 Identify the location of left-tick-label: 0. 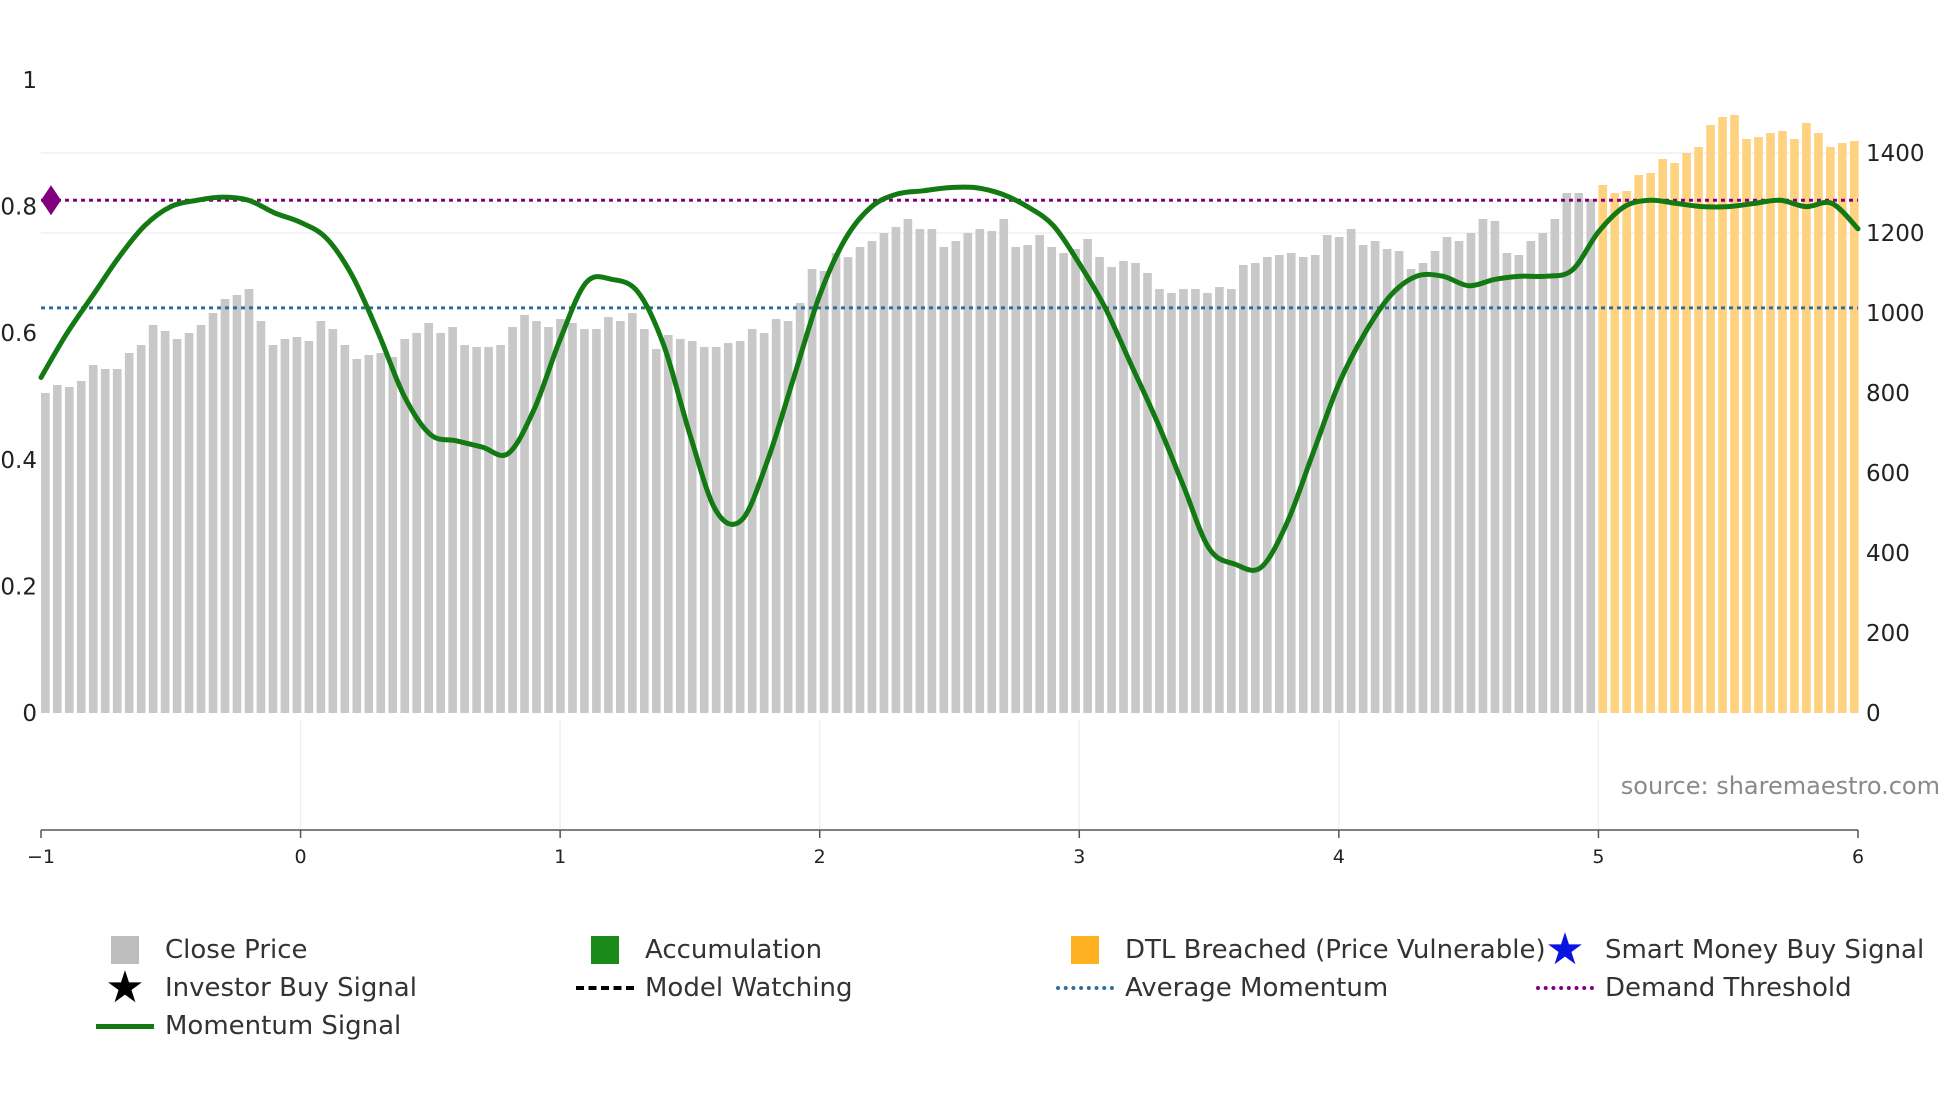
(29, 714).